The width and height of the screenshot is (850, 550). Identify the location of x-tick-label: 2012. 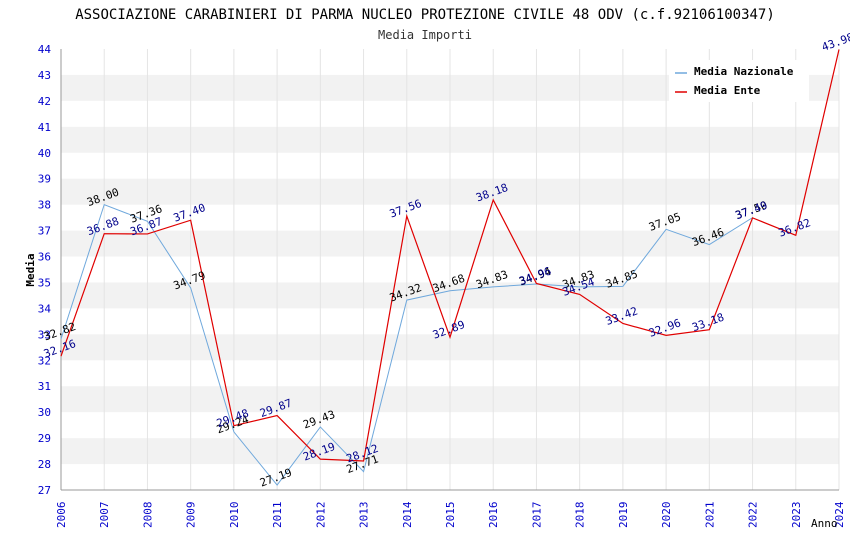
(320, 515).